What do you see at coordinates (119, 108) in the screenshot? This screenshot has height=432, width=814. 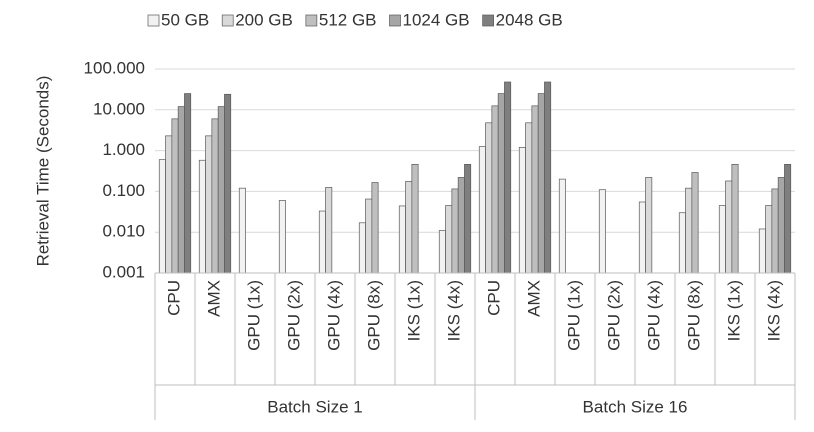 I see `y-tick-label: 10.000` at bounding box center [119, 108].